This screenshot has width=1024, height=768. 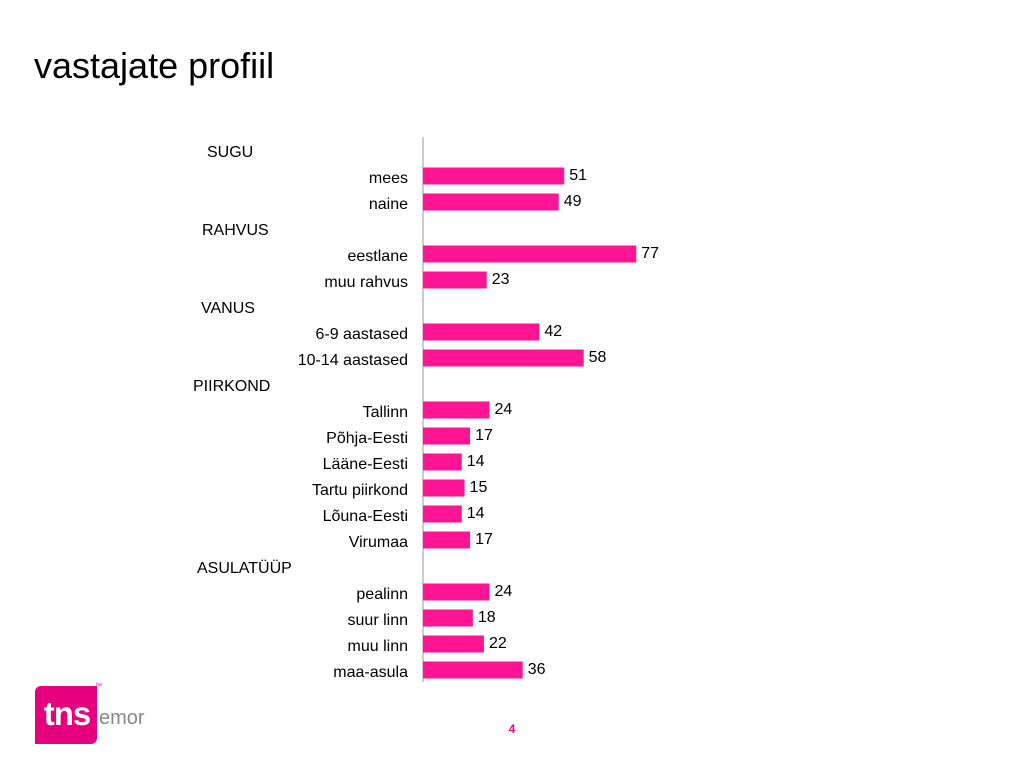 What do you see at coordinates (512, 729) in the screenshot?
I see `page-number: 4` at bounding box center [512, 729].